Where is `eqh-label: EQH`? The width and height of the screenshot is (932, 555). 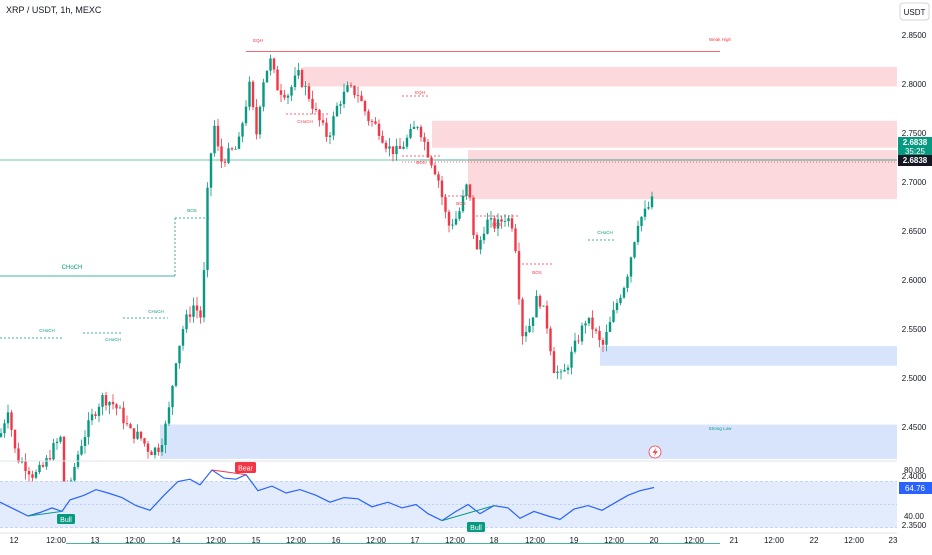 eqh-label: EQH is located at coordinates (258, 40).